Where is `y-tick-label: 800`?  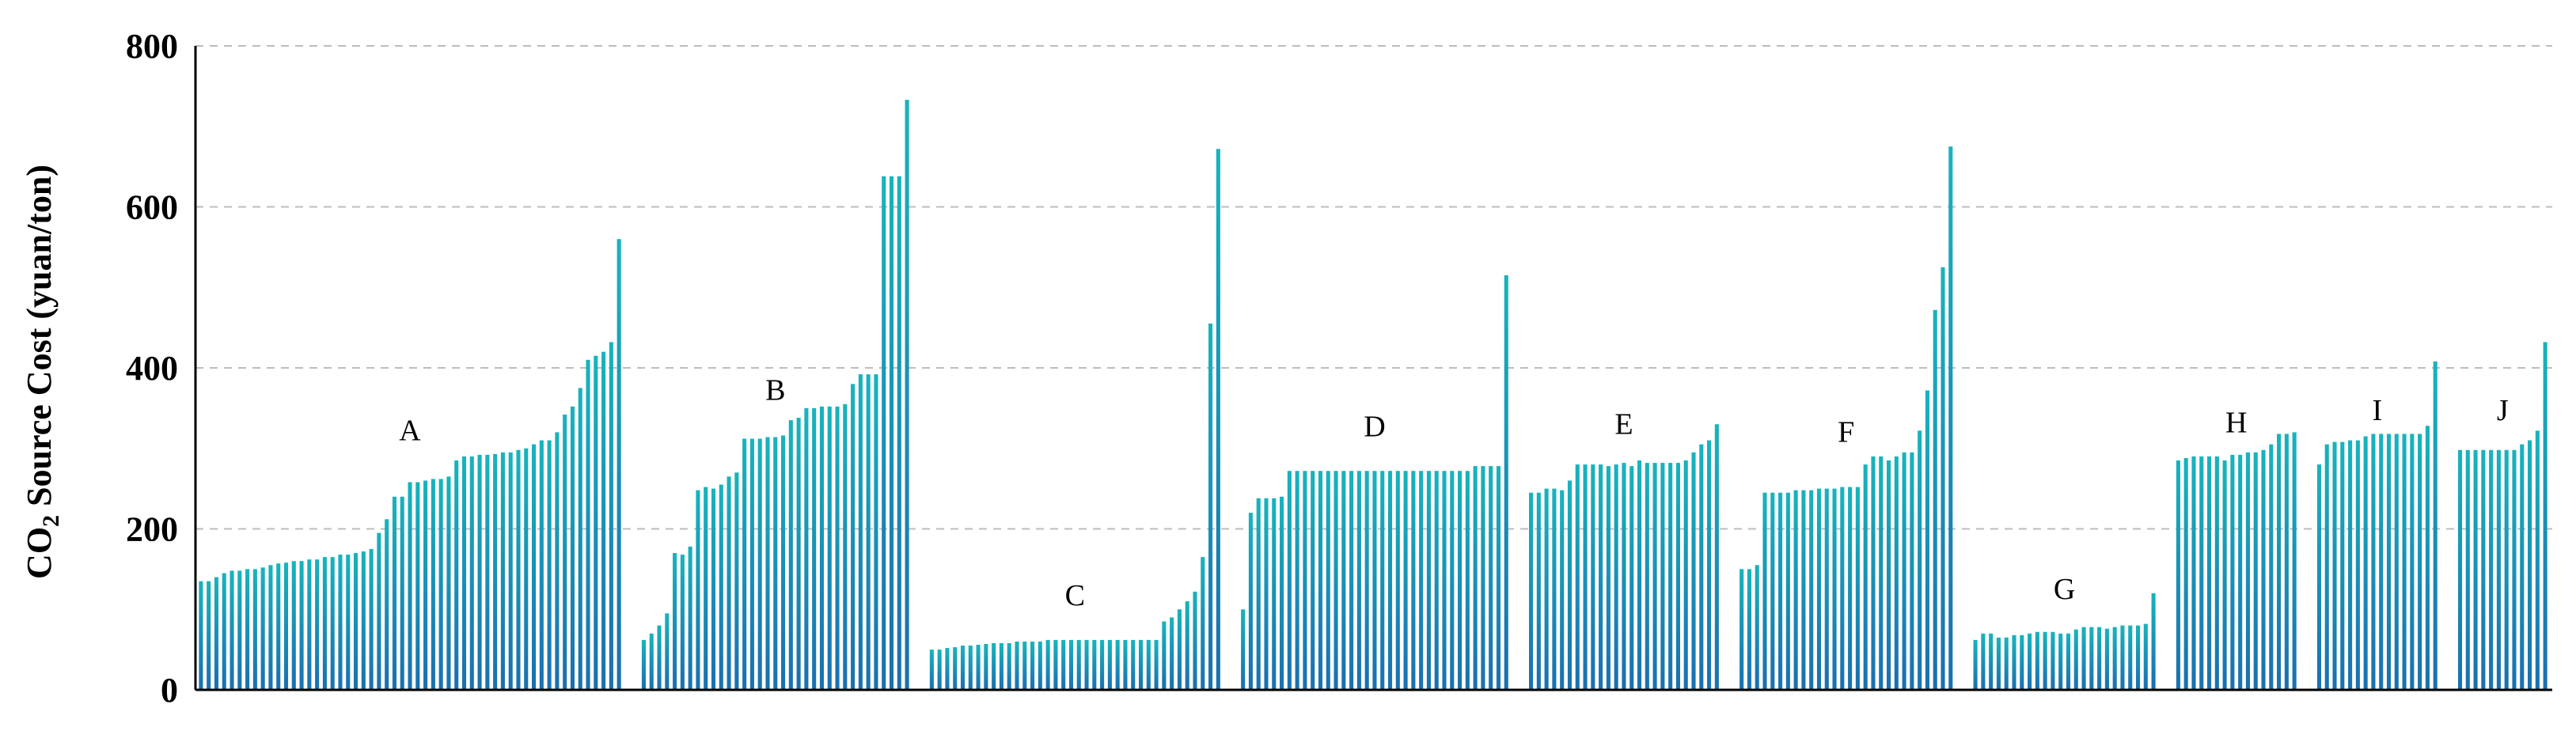 y-tick-label: 800 is located at coordinates (152, 46).